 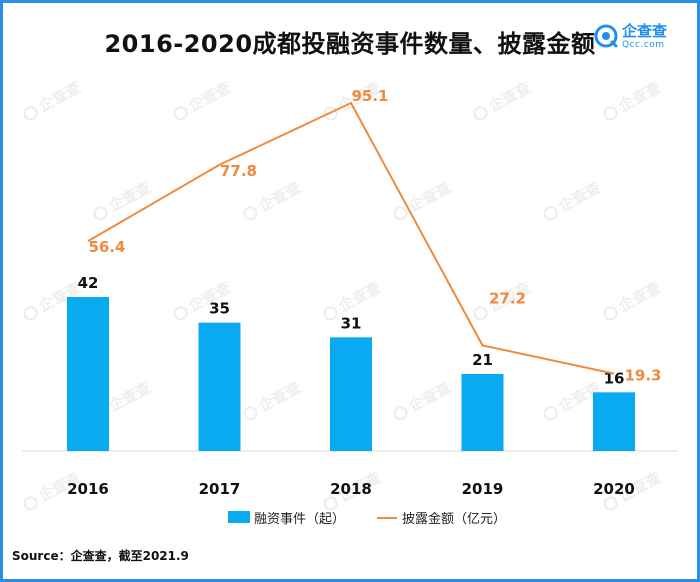 I want to click on bar-2019, so click(x=482, y=412).